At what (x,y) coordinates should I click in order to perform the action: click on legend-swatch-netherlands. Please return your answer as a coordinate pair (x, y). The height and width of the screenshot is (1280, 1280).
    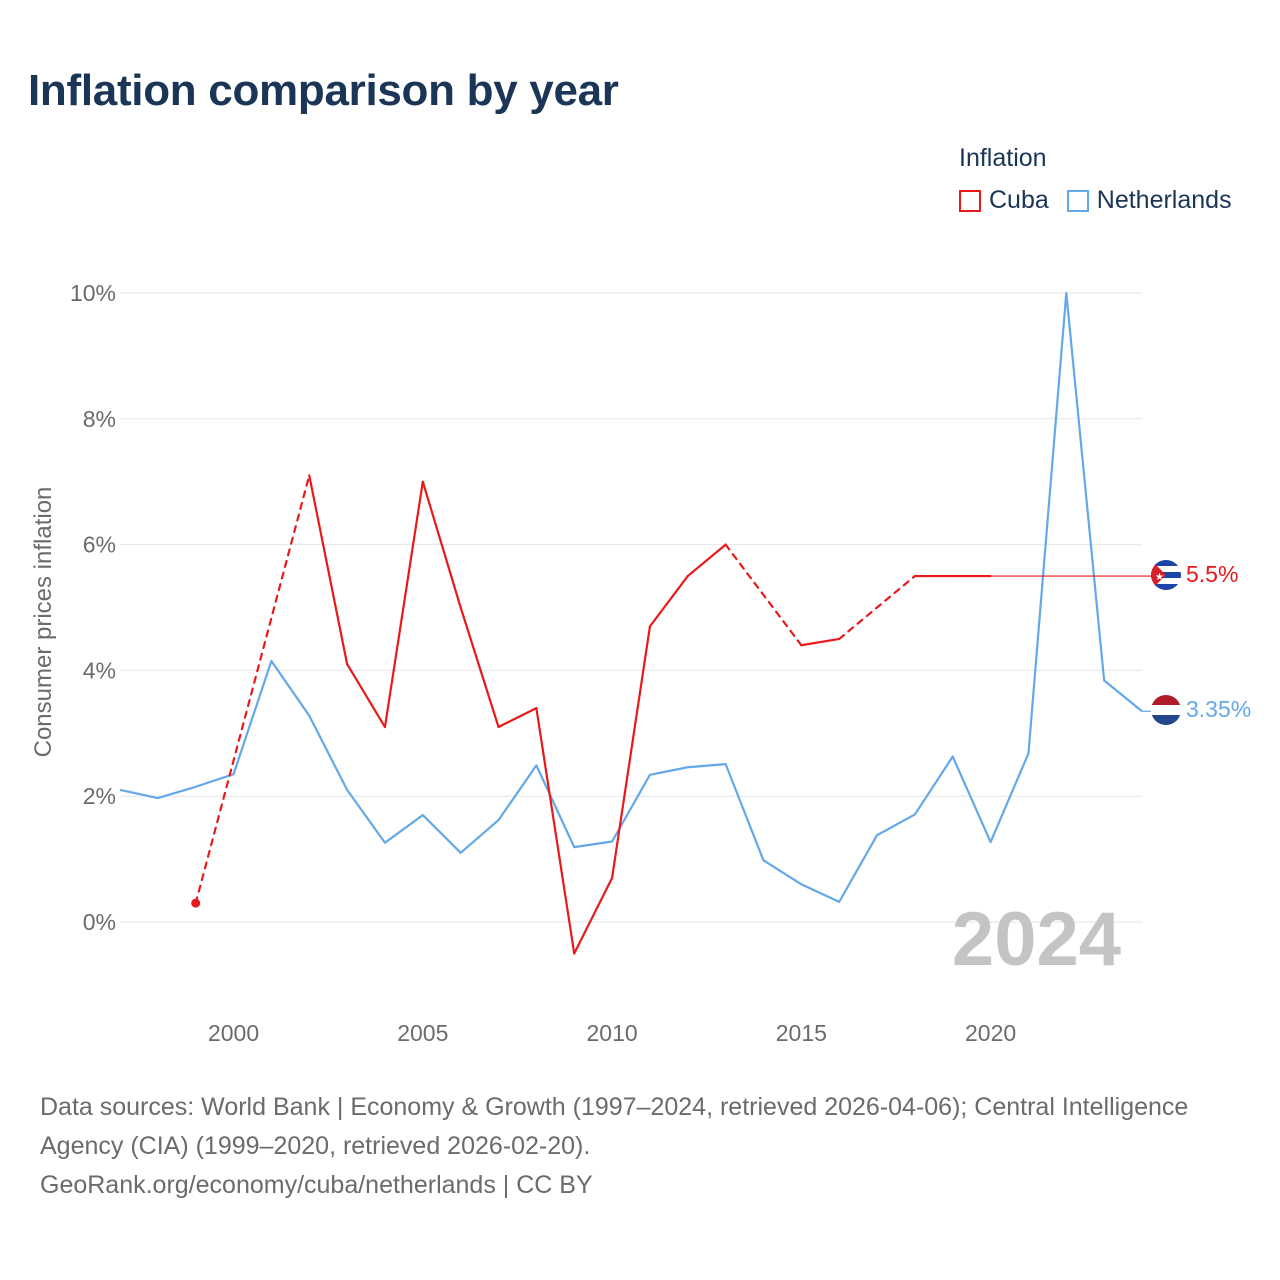
    Looking at the image, I should click on (1077, 200).